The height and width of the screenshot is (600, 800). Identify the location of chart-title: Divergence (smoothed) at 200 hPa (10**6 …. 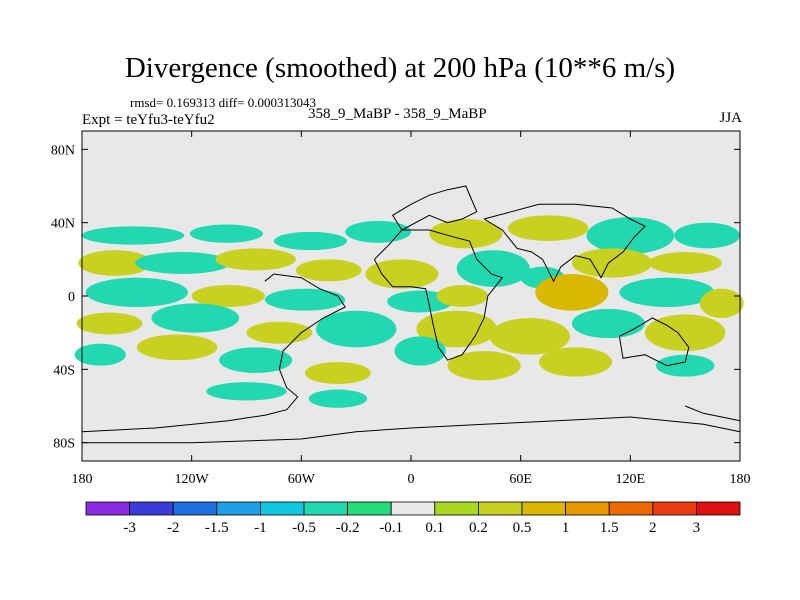
(400, 68).